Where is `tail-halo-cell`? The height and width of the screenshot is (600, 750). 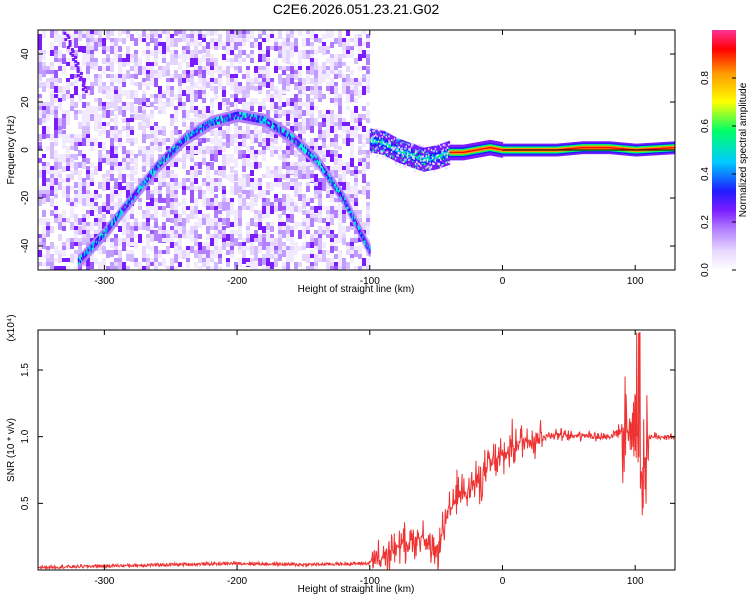
tail-halo-cell is located at coordinates (389, 143).